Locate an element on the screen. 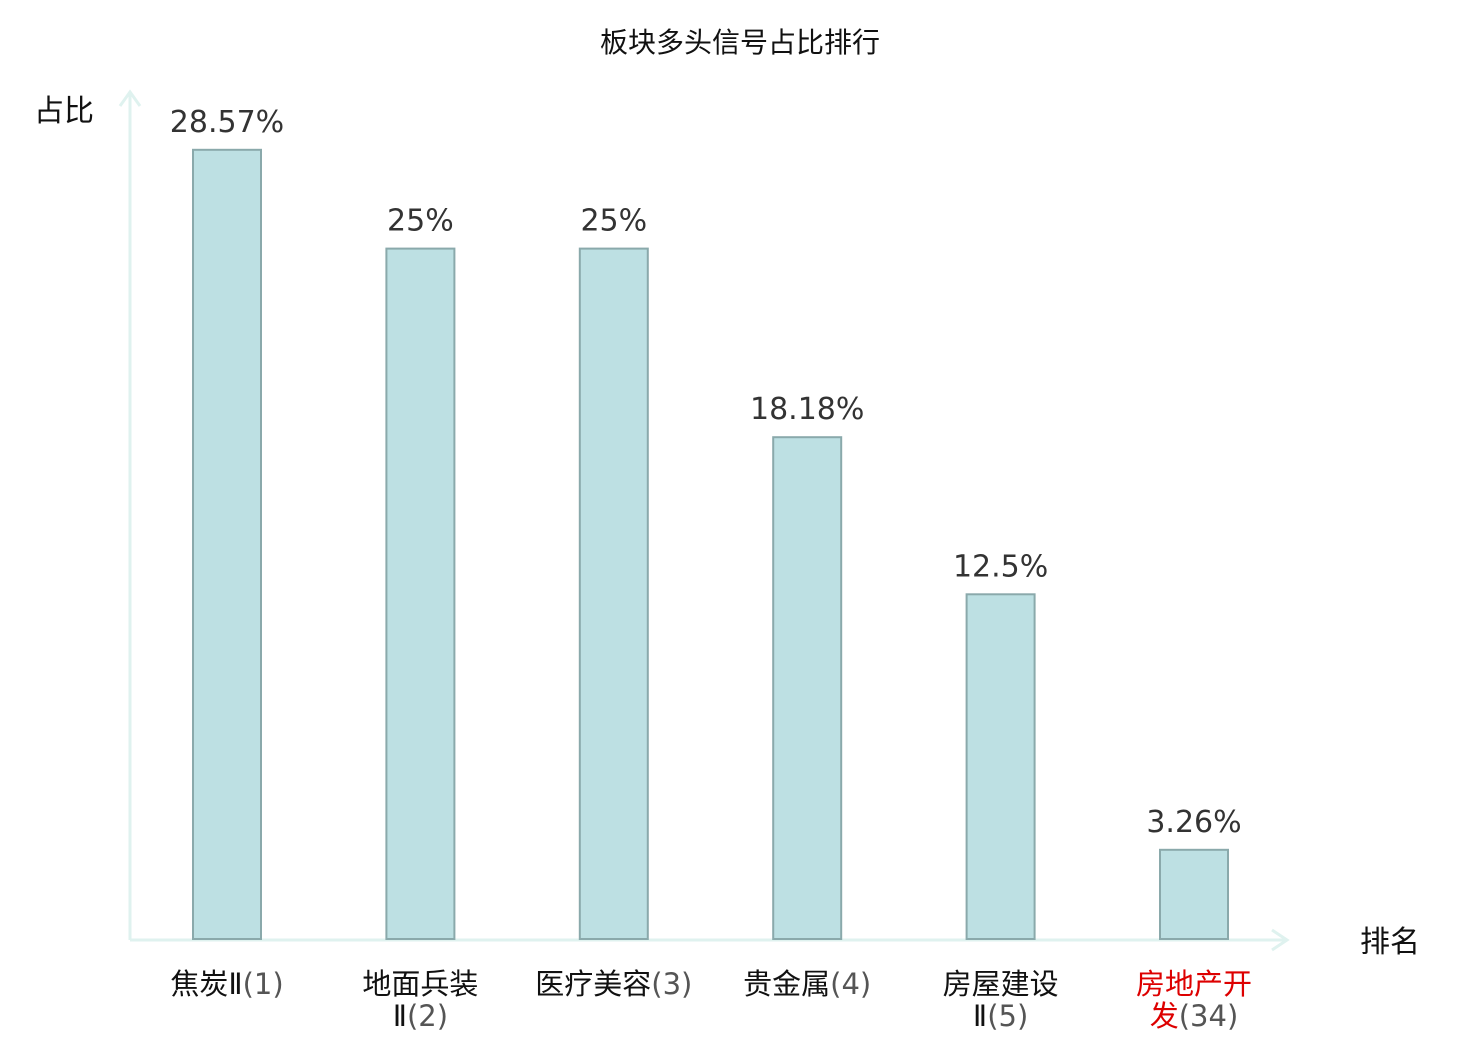 Image resolution: width=1480 pixels, height=1040 pixels. category-rank: (4) is located at coordinates (850, 984).